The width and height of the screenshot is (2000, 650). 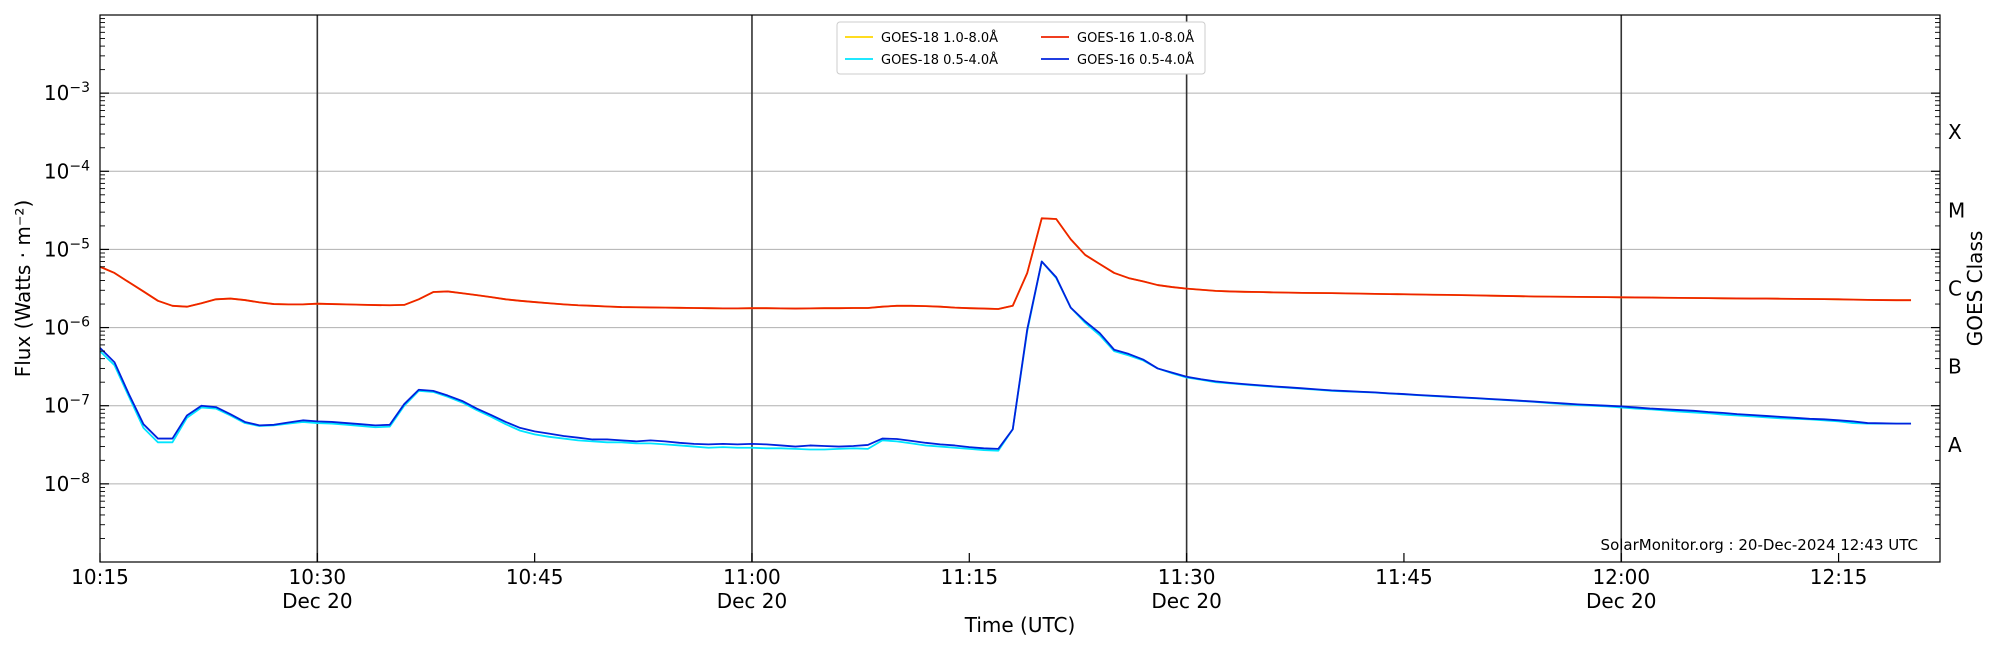 I want to click on legend-label: GOES-18 1.0-8.0Å, so click(x=939, y=38).